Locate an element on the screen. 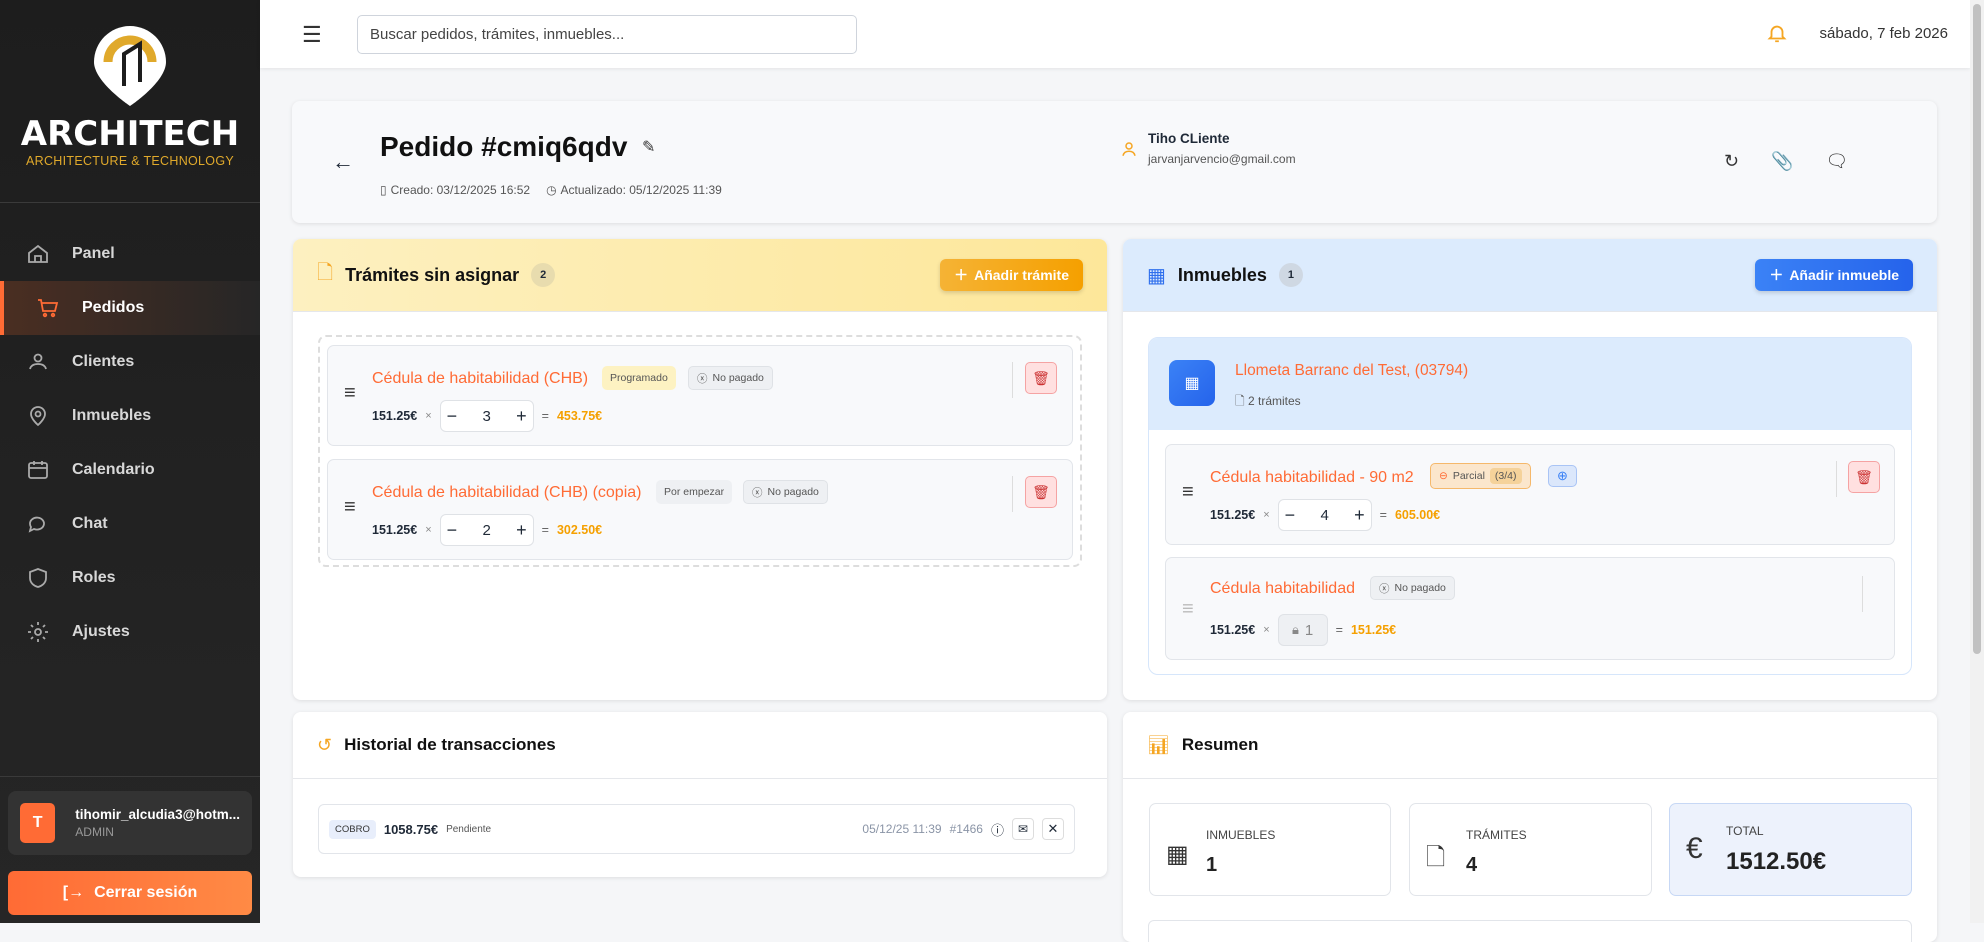 Image resolution: width=1984 pixels, height=942 pixels. minus-circle-icon: ⊖ is located at coordinates (1443, 476).